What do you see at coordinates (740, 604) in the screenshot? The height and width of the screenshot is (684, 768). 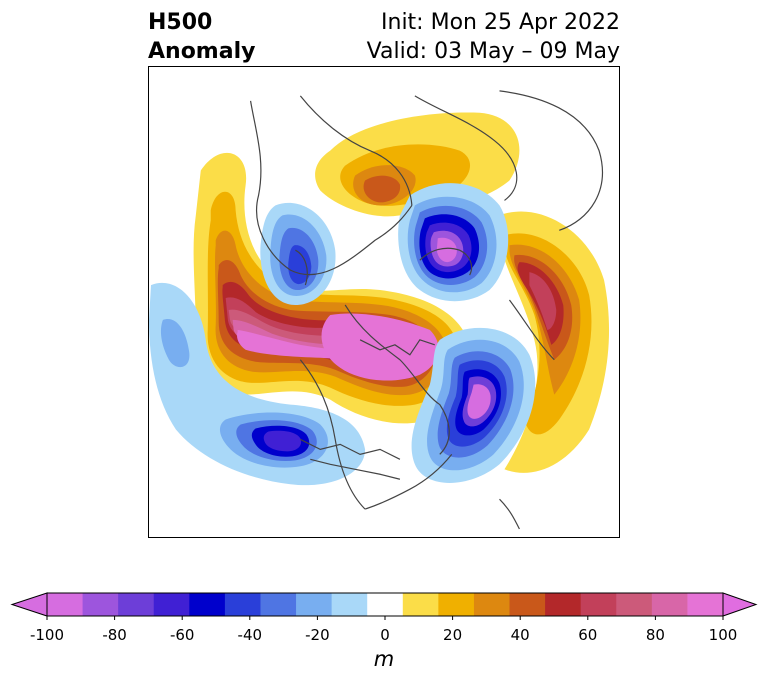 I see `colorbar-extend-over` at bounding box center [740, 604].